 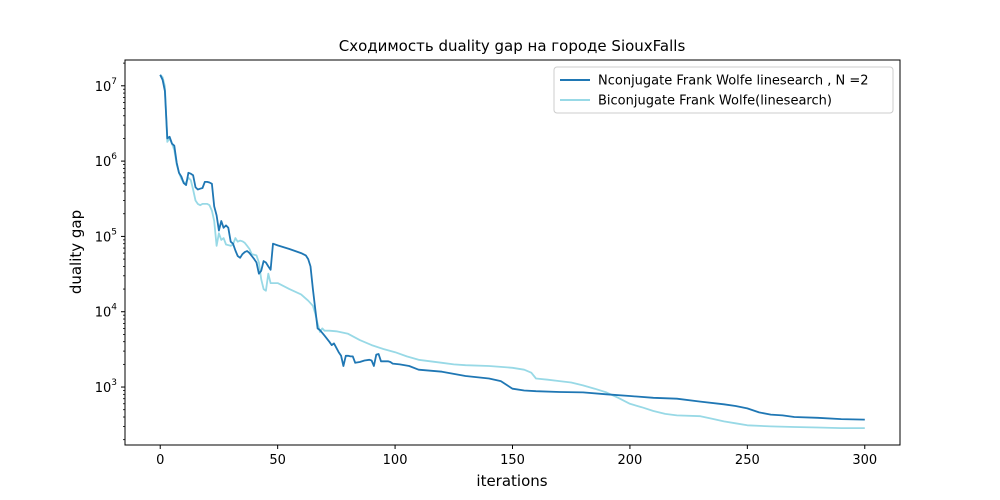 What do you see at coordinates (114, 157) in the screenshot?
I see `y-tick-exponent: 6` at bounding box center [114, 157].